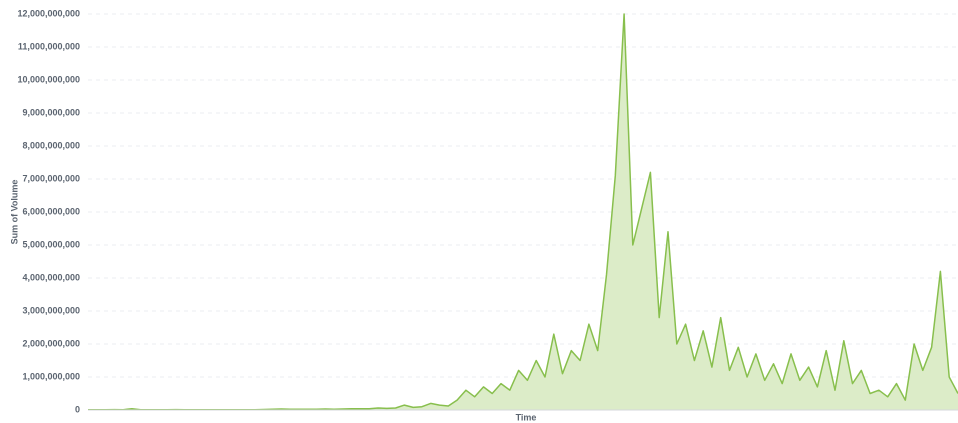 Image resolution: width=958 pixels, height=423 pixels. What do you see at coordinates (51, 211) in the screenshot?
I see `y-tick-label: 6,000,000,000` at bounding box center [51, 211].